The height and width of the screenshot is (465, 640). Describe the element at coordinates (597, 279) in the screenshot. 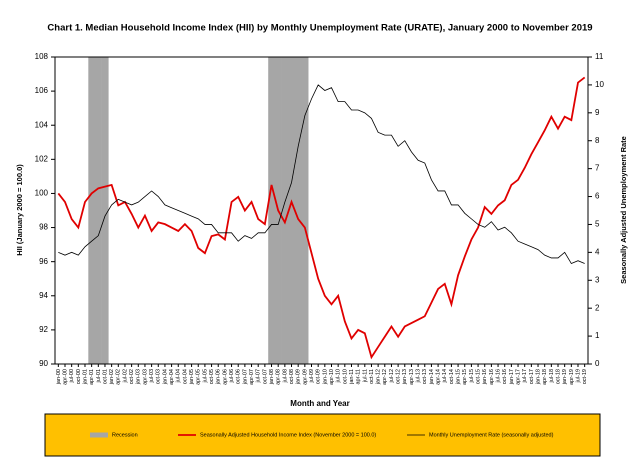

I see `y2-tick-label: 3` at that location.